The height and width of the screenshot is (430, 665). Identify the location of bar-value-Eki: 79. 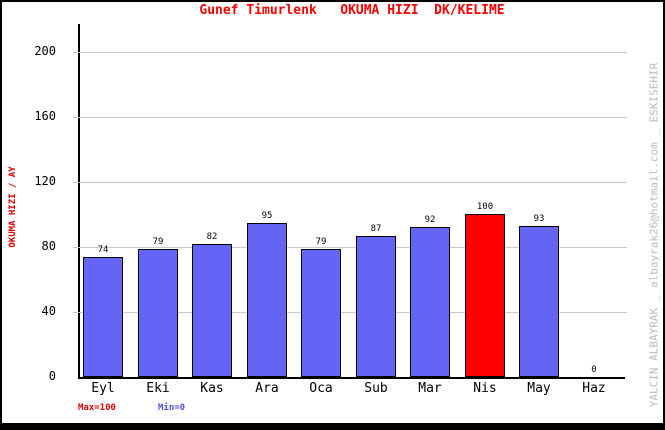
(158, 242).